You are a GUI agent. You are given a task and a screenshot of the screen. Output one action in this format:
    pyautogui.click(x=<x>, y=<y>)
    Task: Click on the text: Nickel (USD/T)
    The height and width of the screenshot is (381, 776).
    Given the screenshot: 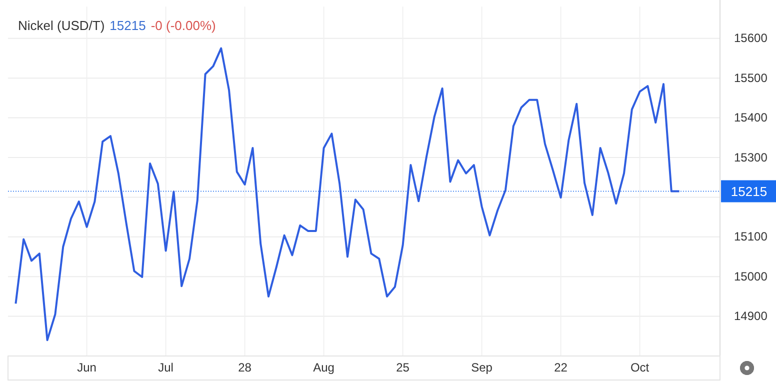 What is the action you would take?
    pyautogui.click(x=61, y=25)
    